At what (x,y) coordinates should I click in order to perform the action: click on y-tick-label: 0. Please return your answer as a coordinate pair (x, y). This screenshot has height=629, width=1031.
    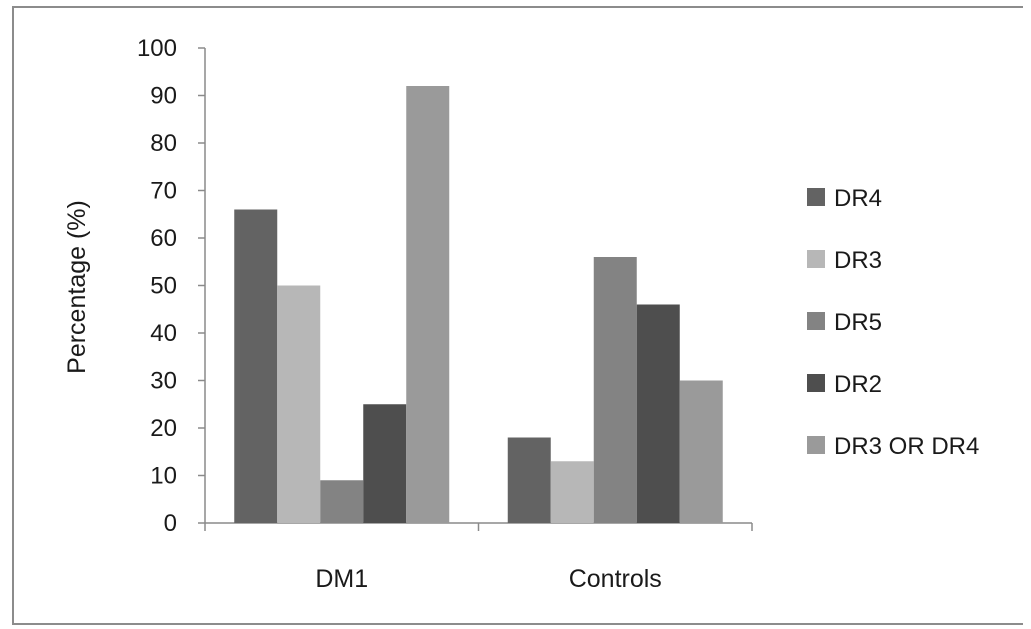
    Looking at the image, I should click on (170, 523).